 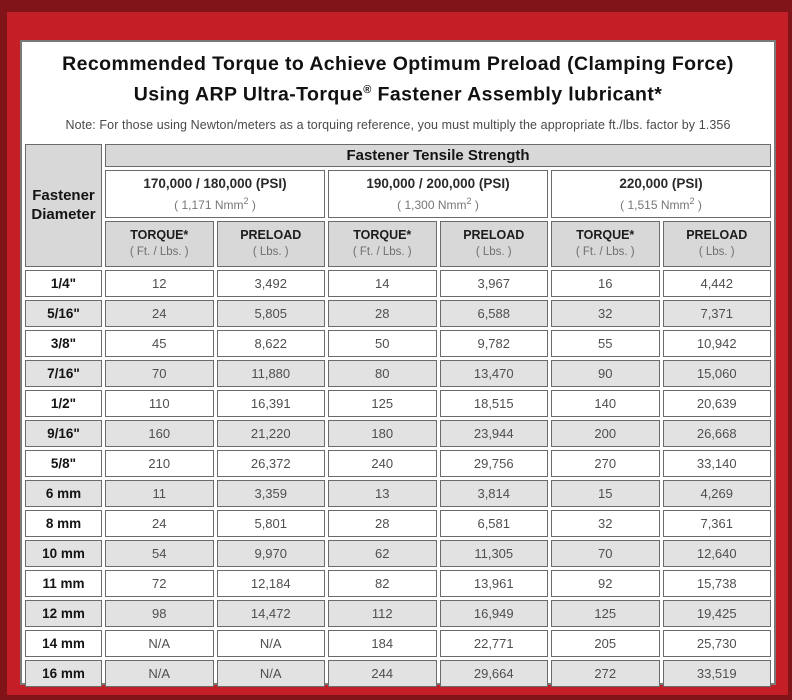 I want to click on preload-value-cell: 6,588, so click(x=493, y=313).